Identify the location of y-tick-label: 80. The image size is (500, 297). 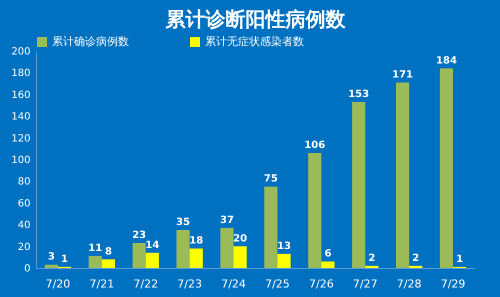
(24, 182).